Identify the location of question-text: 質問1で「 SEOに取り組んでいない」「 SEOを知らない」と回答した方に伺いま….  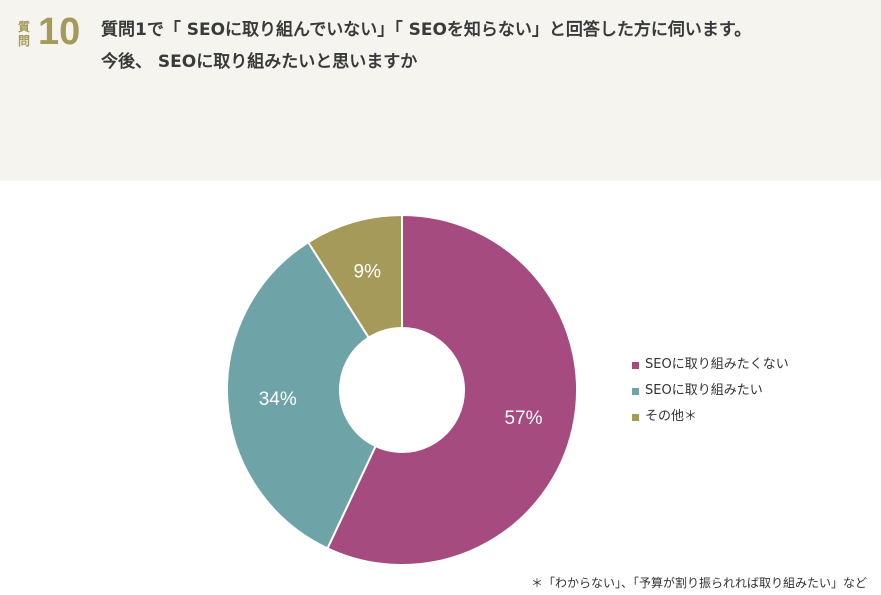
(486, 46).